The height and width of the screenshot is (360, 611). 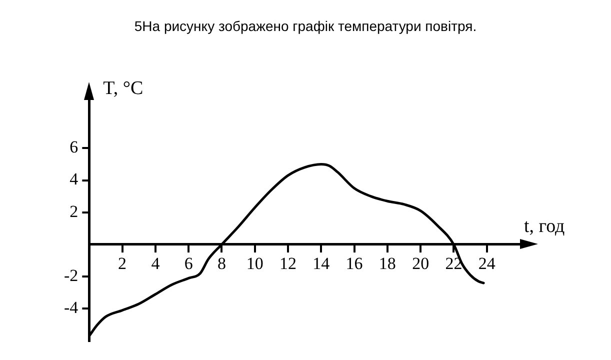 I want to click on x-axis-title: t, год, so click(x=544, y=227).